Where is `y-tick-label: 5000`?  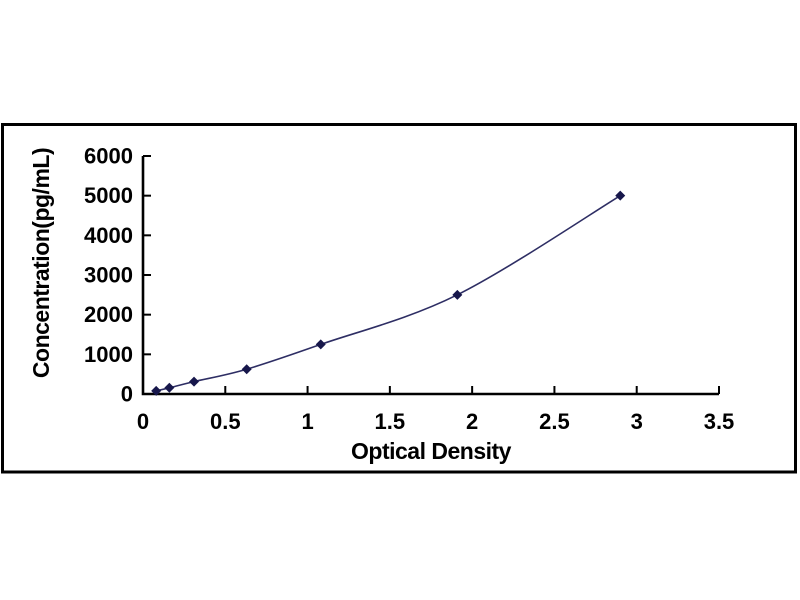
y-tick-label: 5000 is located at coordinates (108, 195).